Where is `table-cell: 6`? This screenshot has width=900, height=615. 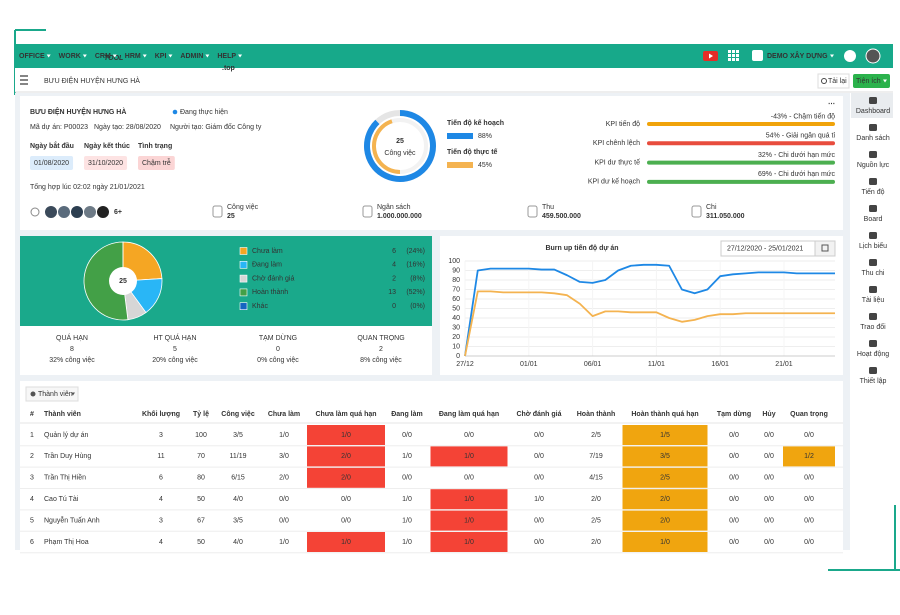
table-cell: 6 is located at coordinates (32, 542).